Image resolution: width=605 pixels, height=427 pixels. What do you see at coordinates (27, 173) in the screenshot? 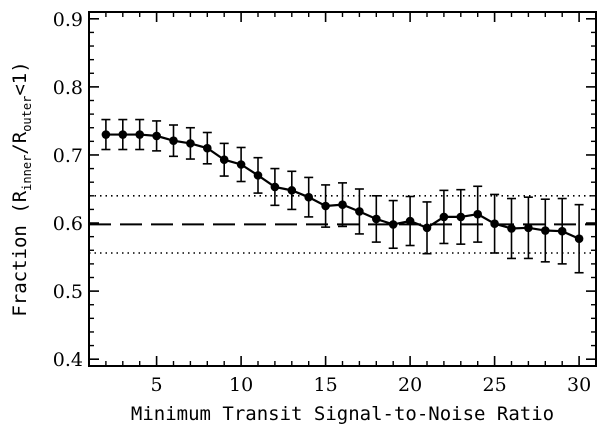
I see `y-axis-label-sub-inner: inner` at bounding box center [27, 173].